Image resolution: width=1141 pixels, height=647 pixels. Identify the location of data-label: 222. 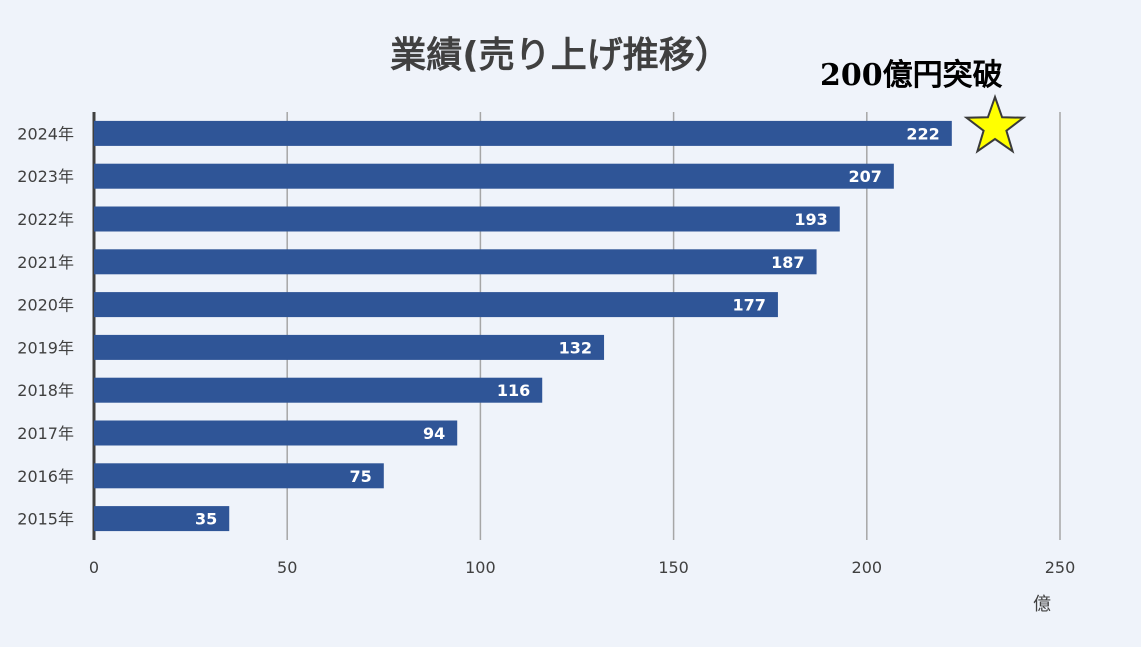
(922, 133).